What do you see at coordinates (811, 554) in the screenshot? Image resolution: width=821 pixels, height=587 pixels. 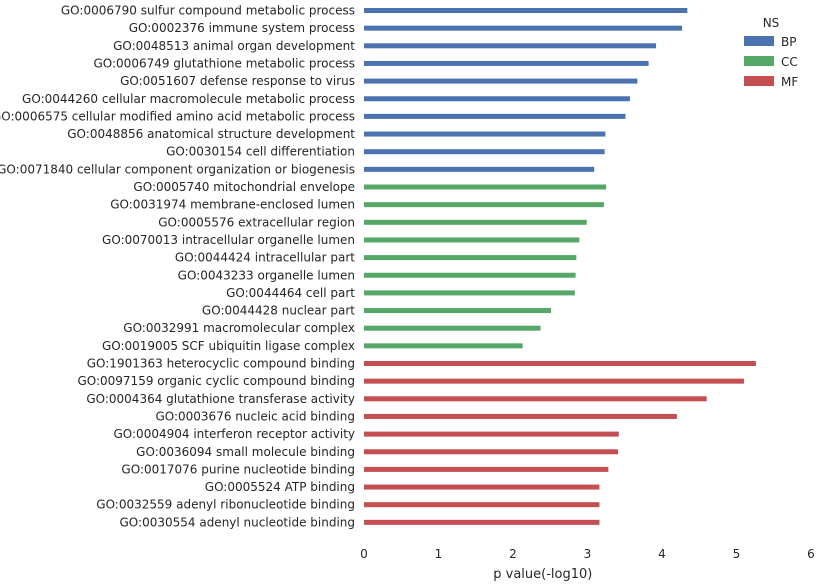 I see `x-tick-label: 6` at bounding box center [811, 554].